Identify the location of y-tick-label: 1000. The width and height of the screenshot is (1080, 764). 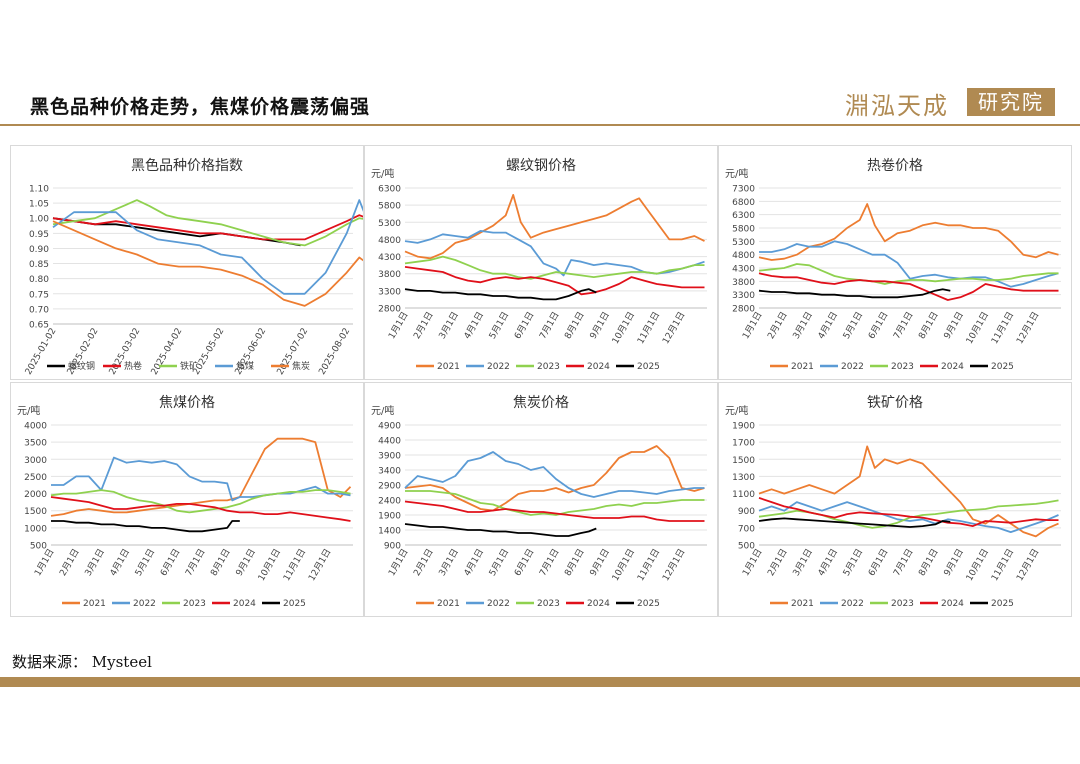
(35, 529).